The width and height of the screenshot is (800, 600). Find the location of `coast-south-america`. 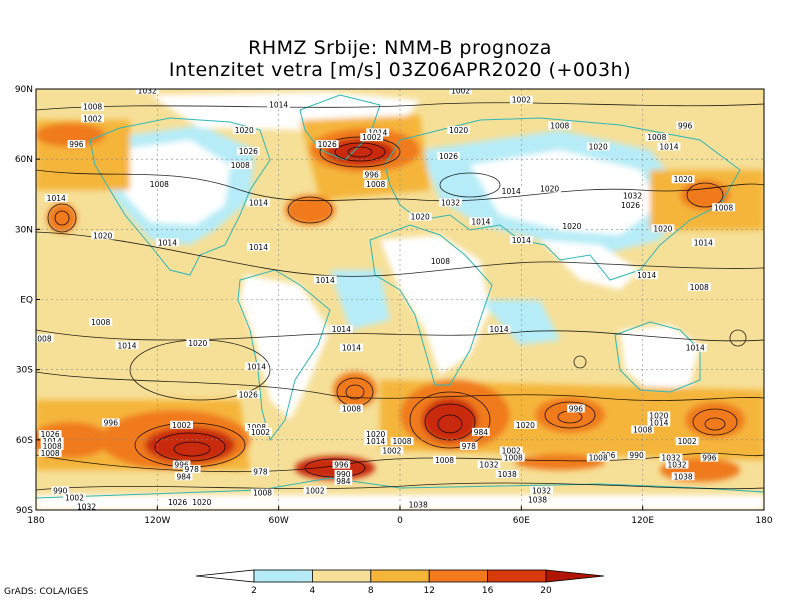

coast-south-america is located at coordinates (284, 355).